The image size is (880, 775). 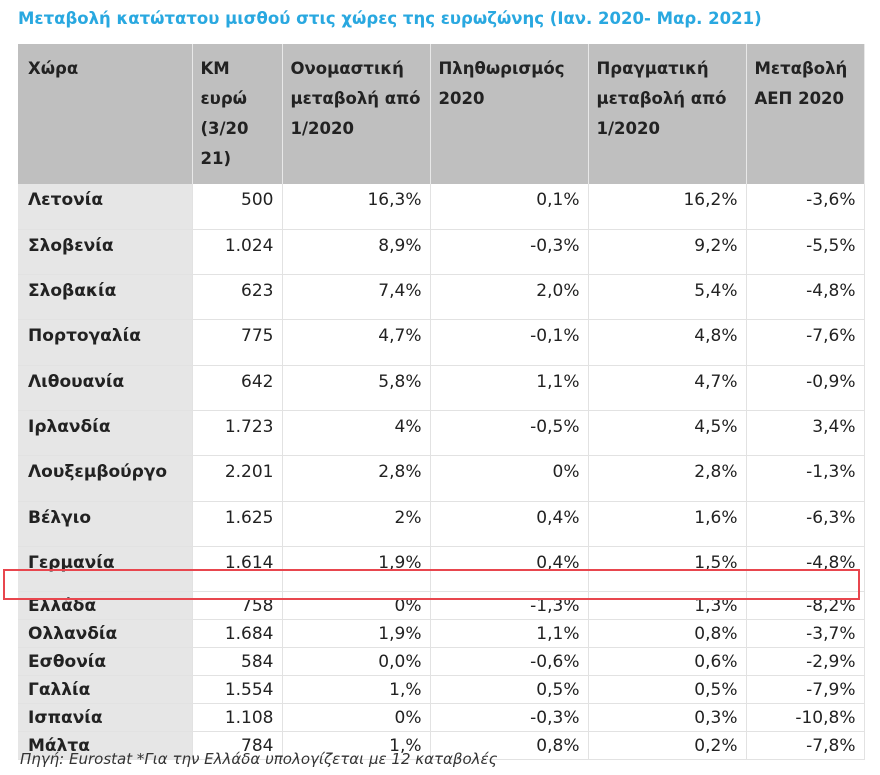 I want to click on inflation-cell: -0,1%, so click(x=509, y=342).